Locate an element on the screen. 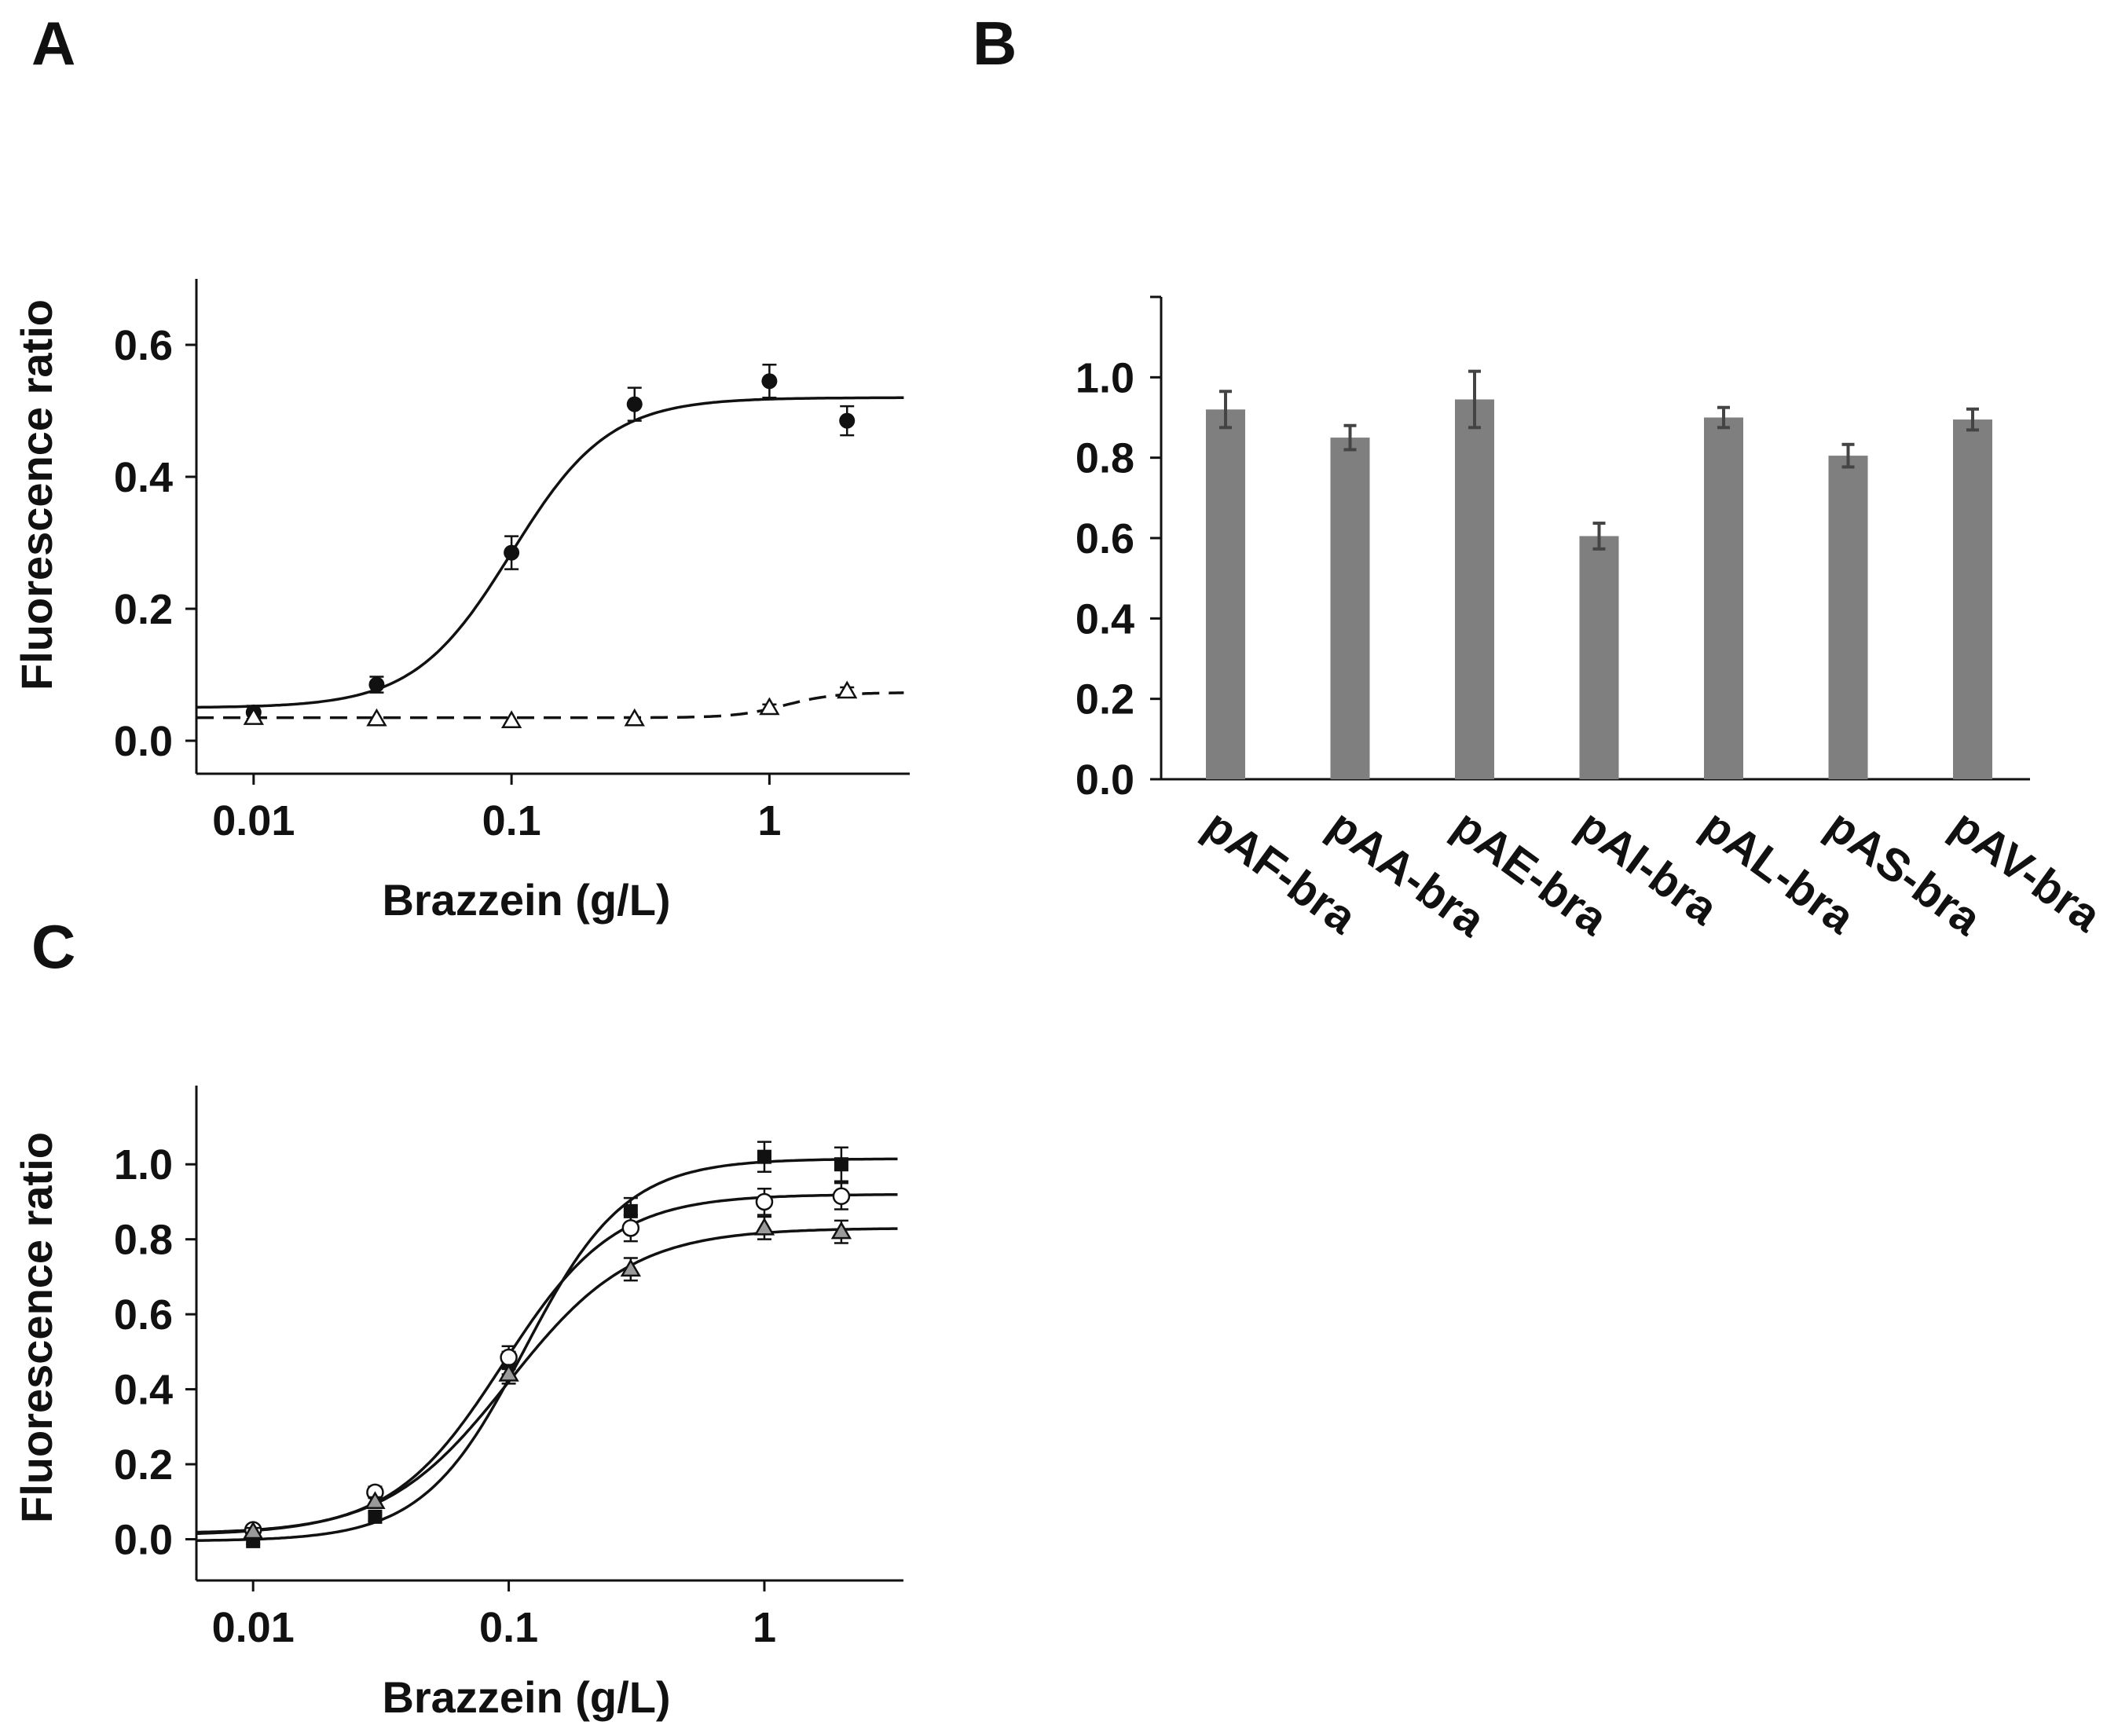  panel-a-y-tick-label: 0.6 is located at coordinates (143, 345).